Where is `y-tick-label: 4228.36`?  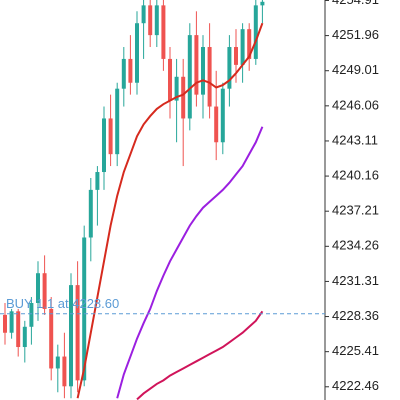
y-tick-label: 4228.36 is located at coordinates (355, 315).